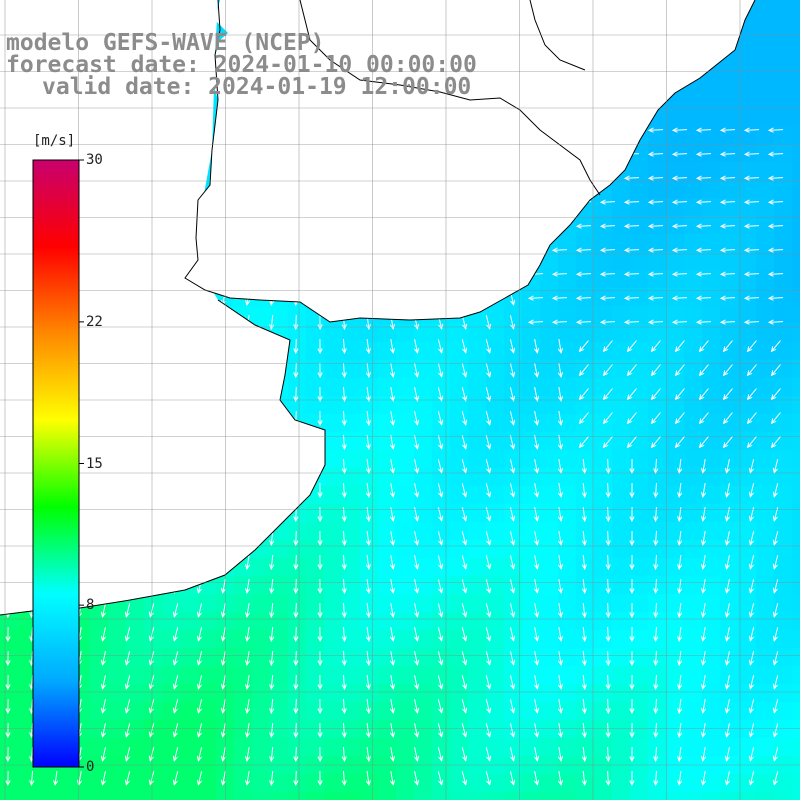 Image resolution: width=800 pixels, height=800 pixels. Describe the element at coordinates (165, 43) in the screenshot. I see `model-title: modelo GEFS-WAVE (NCEP)` at that location.